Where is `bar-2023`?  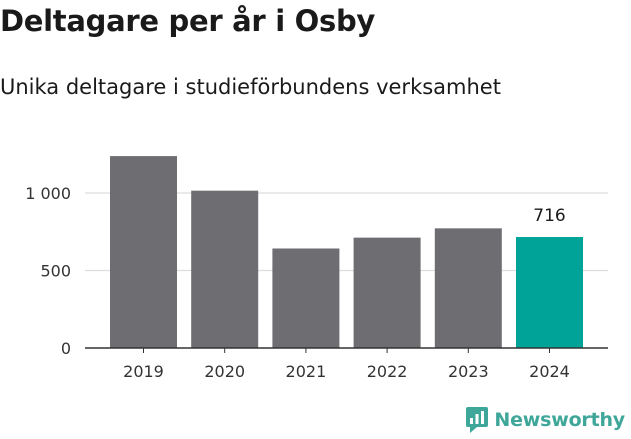
bar-2023 is located at coordinates (468, 288).